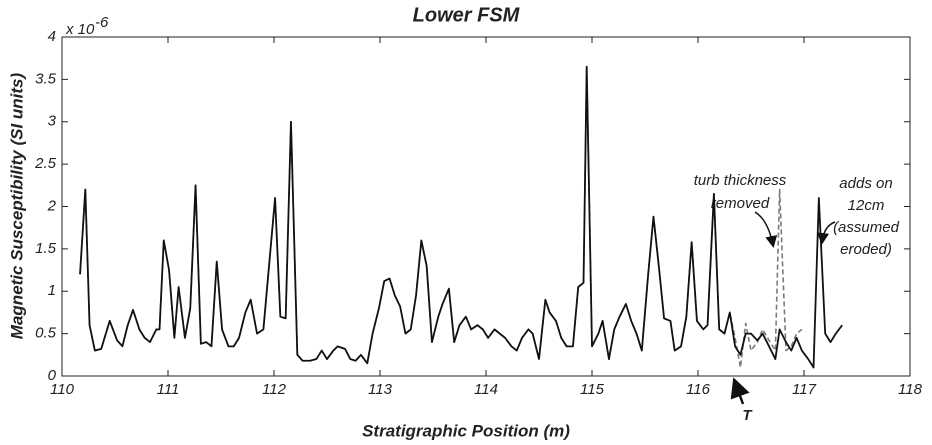  Describe the element at coordinates (52, 36) in the screenshot. I see `y-tick-label: 4` at that location.